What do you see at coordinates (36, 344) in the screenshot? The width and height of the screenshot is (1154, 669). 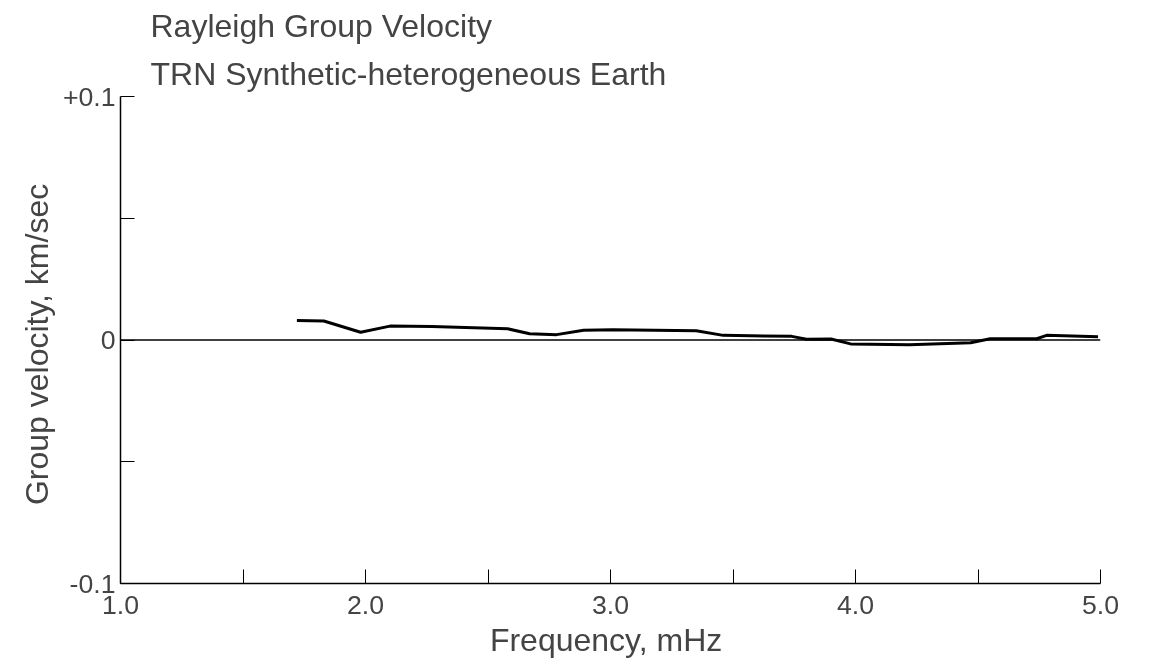 I see `y-axis-title: Group velocity, km/sec` at bounding box center [36, 344].